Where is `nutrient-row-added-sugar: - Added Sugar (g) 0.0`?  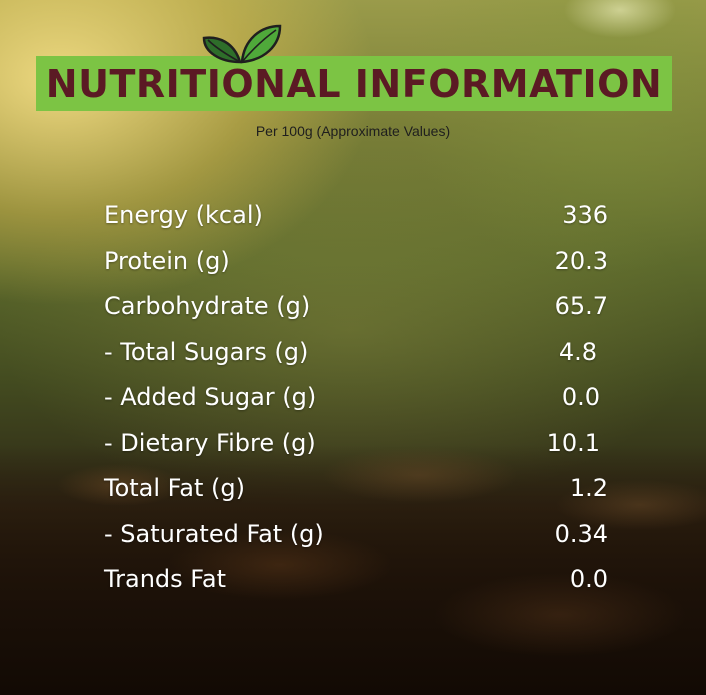
nutrient-row-added-sugar: - Added Sugar (g) 0.0 is located at coordinates (353, 403).